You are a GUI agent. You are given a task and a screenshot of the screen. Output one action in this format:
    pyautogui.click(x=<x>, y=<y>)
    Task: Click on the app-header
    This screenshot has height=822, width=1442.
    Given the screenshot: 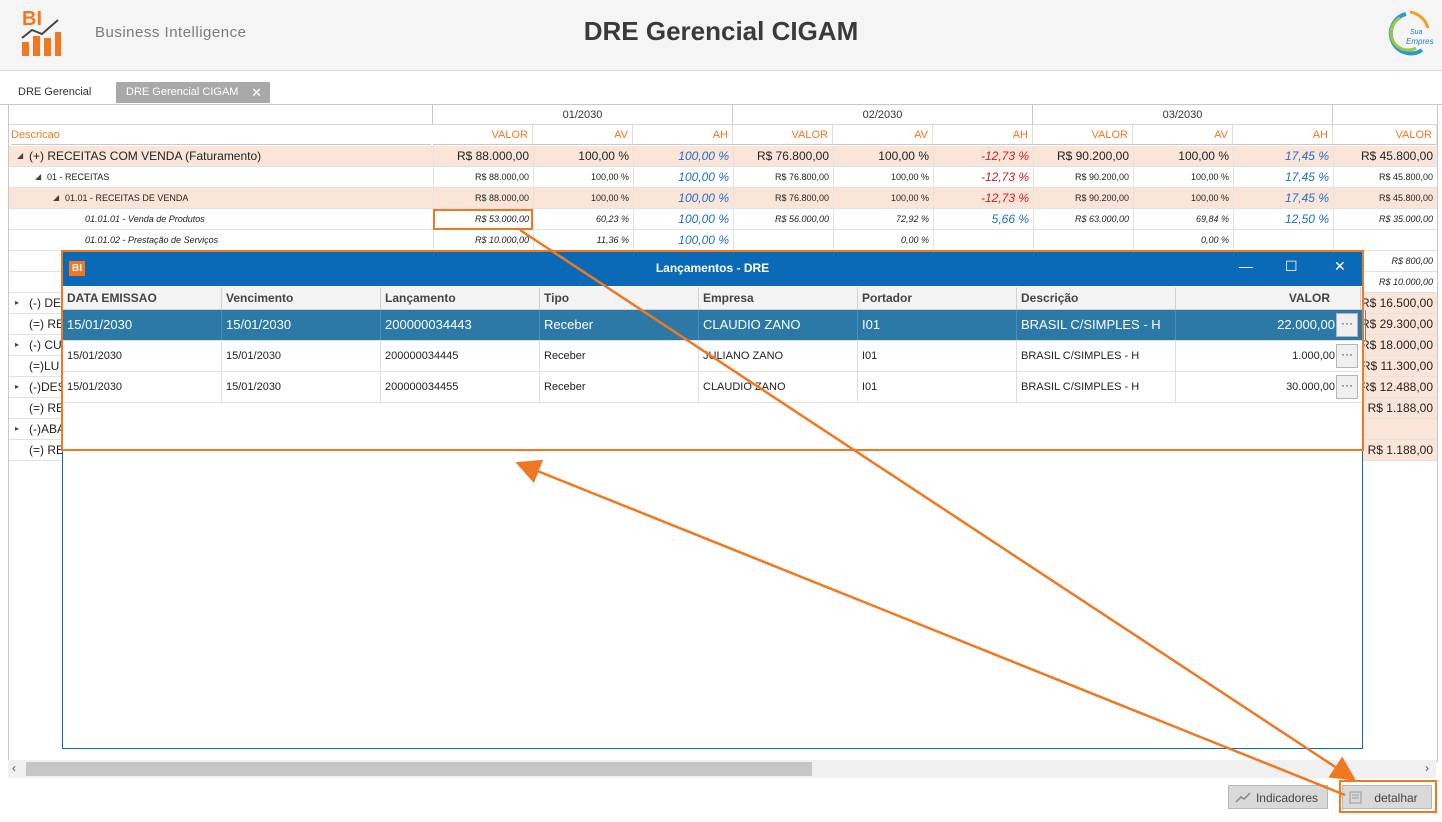 What is the action you would take?
    pyautogui.click(x=721, y=35)
    